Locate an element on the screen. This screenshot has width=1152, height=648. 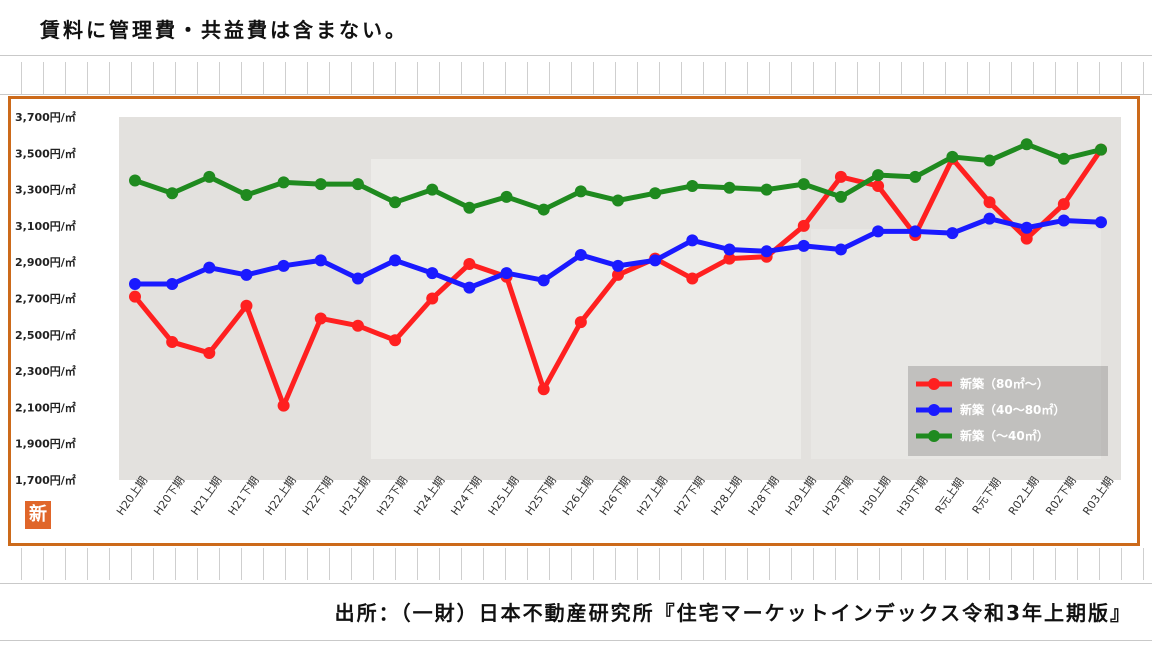
x-tick-label: H20下期 is located at coordinates (169, 496).